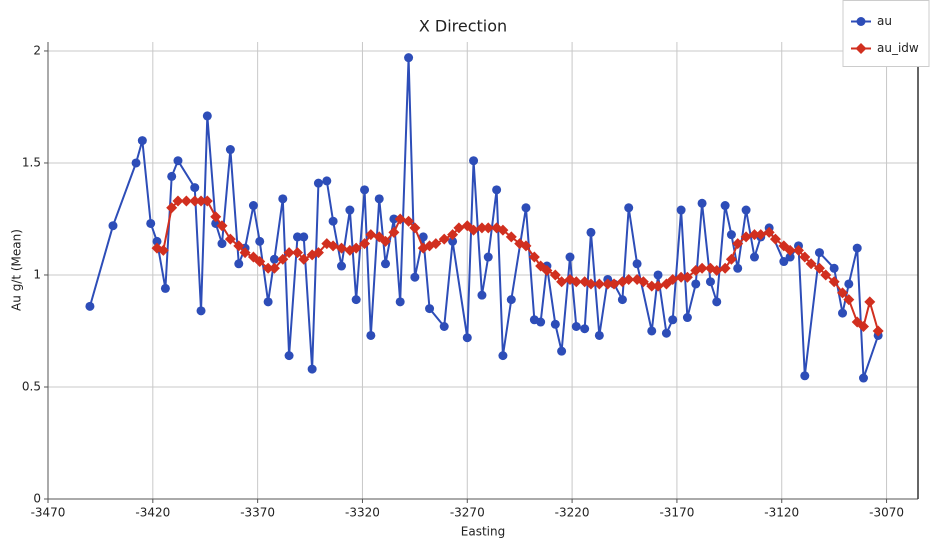 The height and width of the screenshot is (558, 930). Describe the element at coordinates (861, 48) in the screenshot. I see `legend-marker` at that location.